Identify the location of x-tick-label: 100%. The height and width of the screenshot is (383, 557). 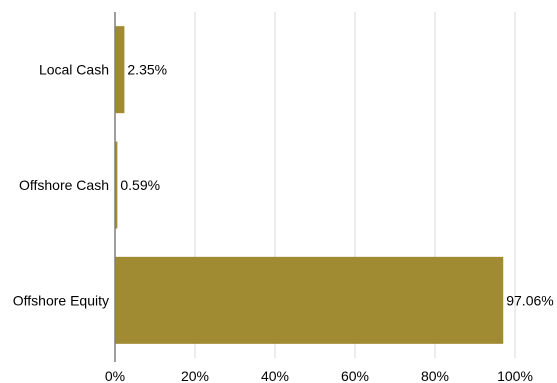
(515, 375).